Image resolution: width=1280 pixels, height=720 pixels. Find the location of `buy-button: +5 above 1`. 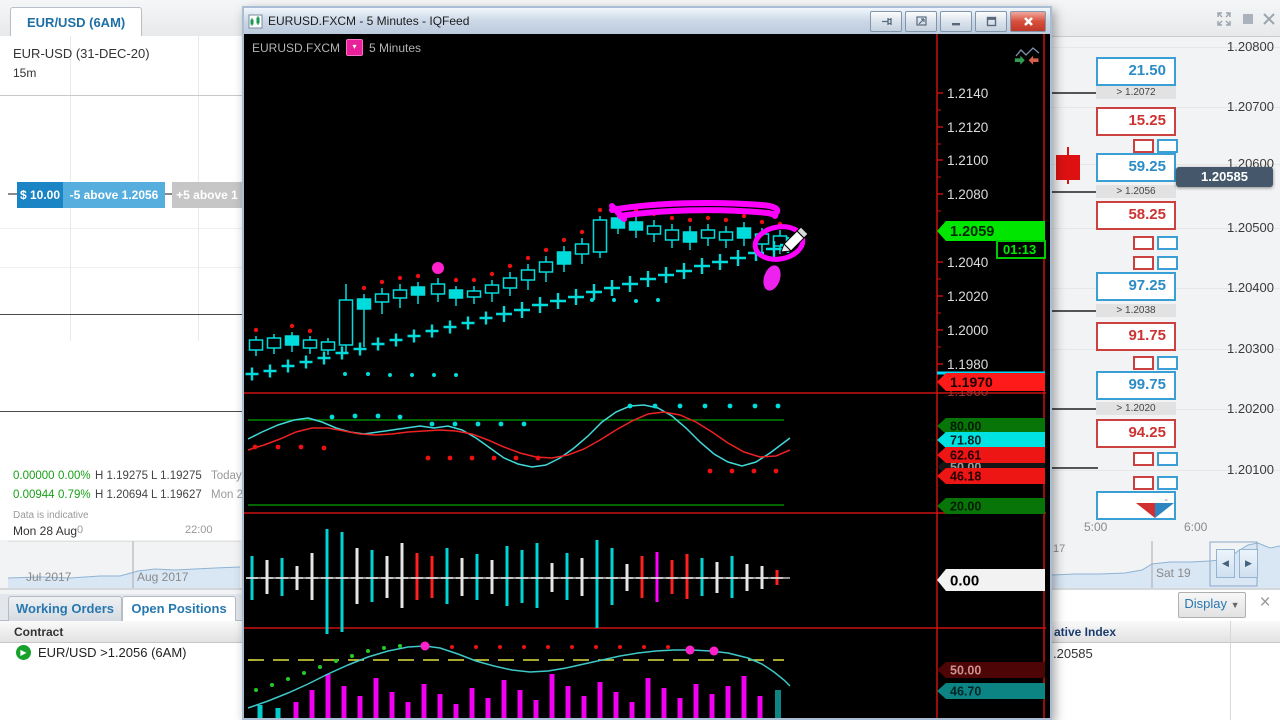

buy-button: +5 above 1 is located at coordinates (207, 195).